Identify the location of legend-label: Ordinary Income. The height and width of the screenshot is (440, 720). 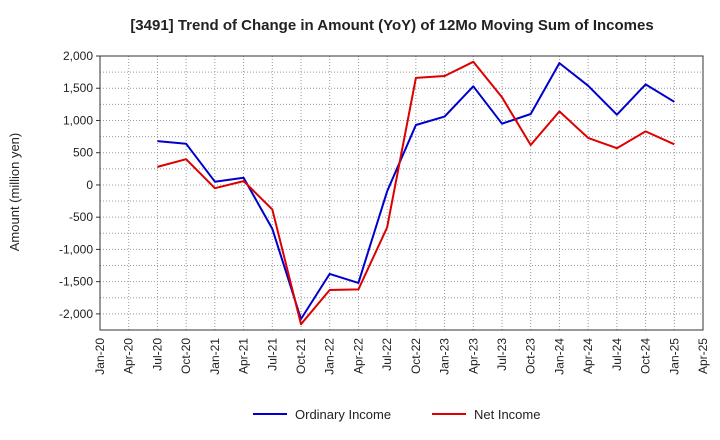
(343, 414).